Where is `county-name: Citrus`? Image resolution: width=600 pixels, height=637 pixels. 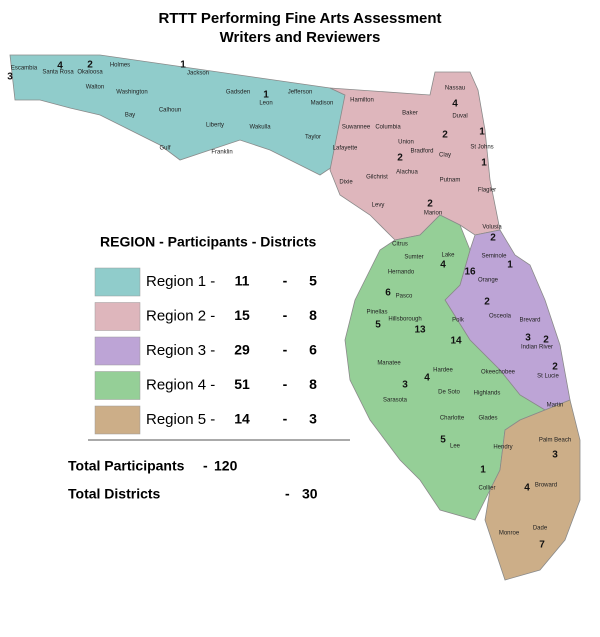 county-name: Citrus is located at coordinates (400, 245).